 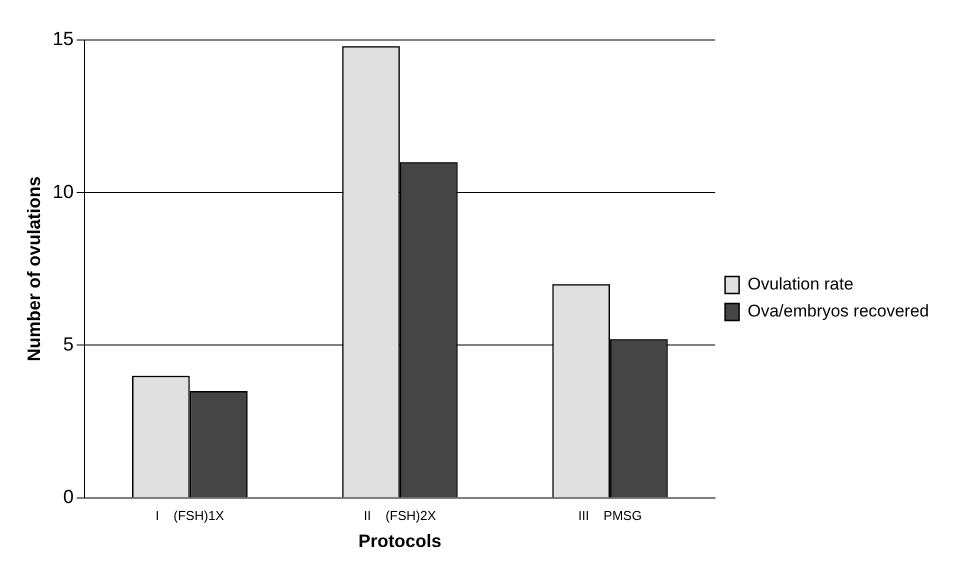 I want to click on x-tick-label: II (FSH)2X, so click(x=400, y=516).